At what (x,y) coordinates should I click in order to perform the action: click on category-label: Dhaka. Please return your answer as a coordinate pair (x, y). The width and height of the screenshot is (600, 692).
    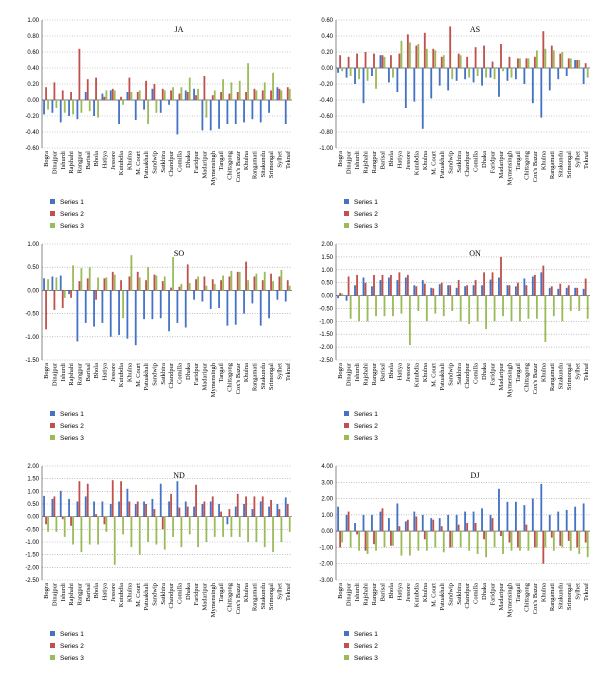
    Looking at the image, I should click on (188, 591).